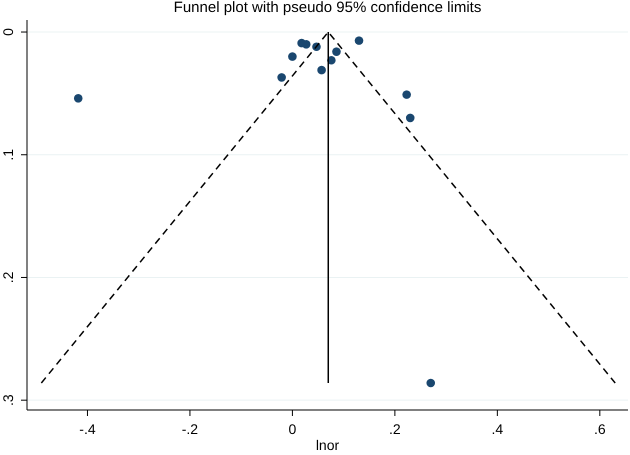  What do you see at coordinates (328, 445) in the screenshot?
I see `x-axis-title: lnor` at bounding box center [328, 445].